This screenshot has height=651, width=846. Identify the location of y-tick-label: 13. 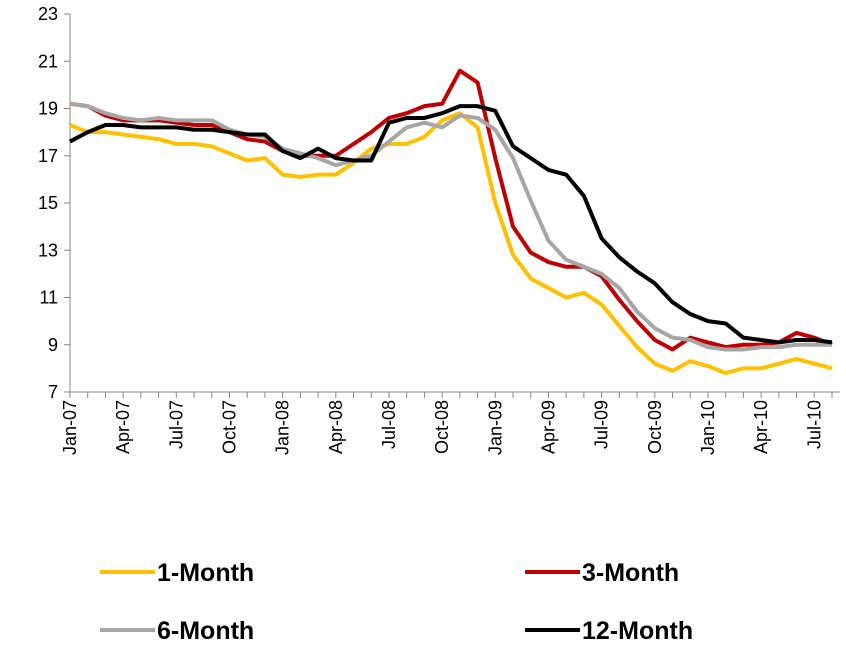
(48, 250).